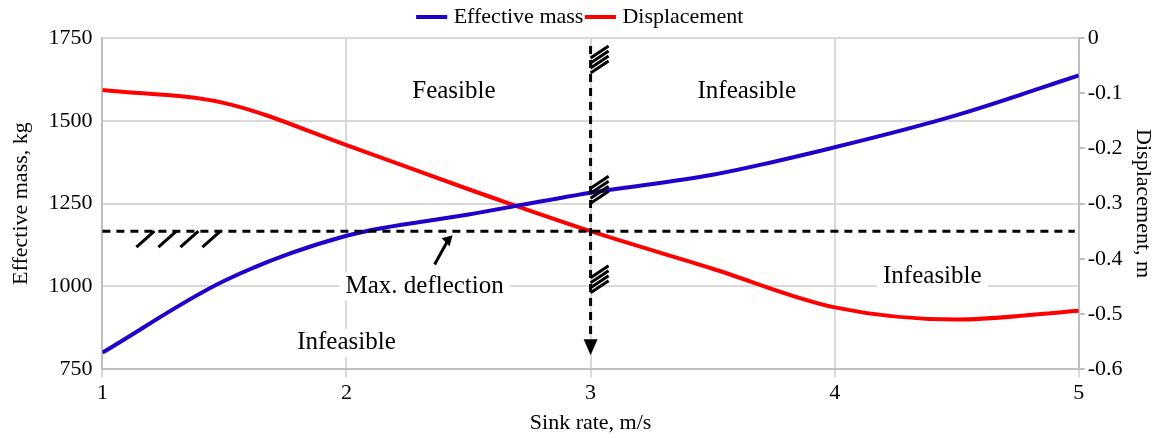  Describe the element at coordinates (1093, 36) in the screenshot. I see `y2-tick-label: 0` at that location.